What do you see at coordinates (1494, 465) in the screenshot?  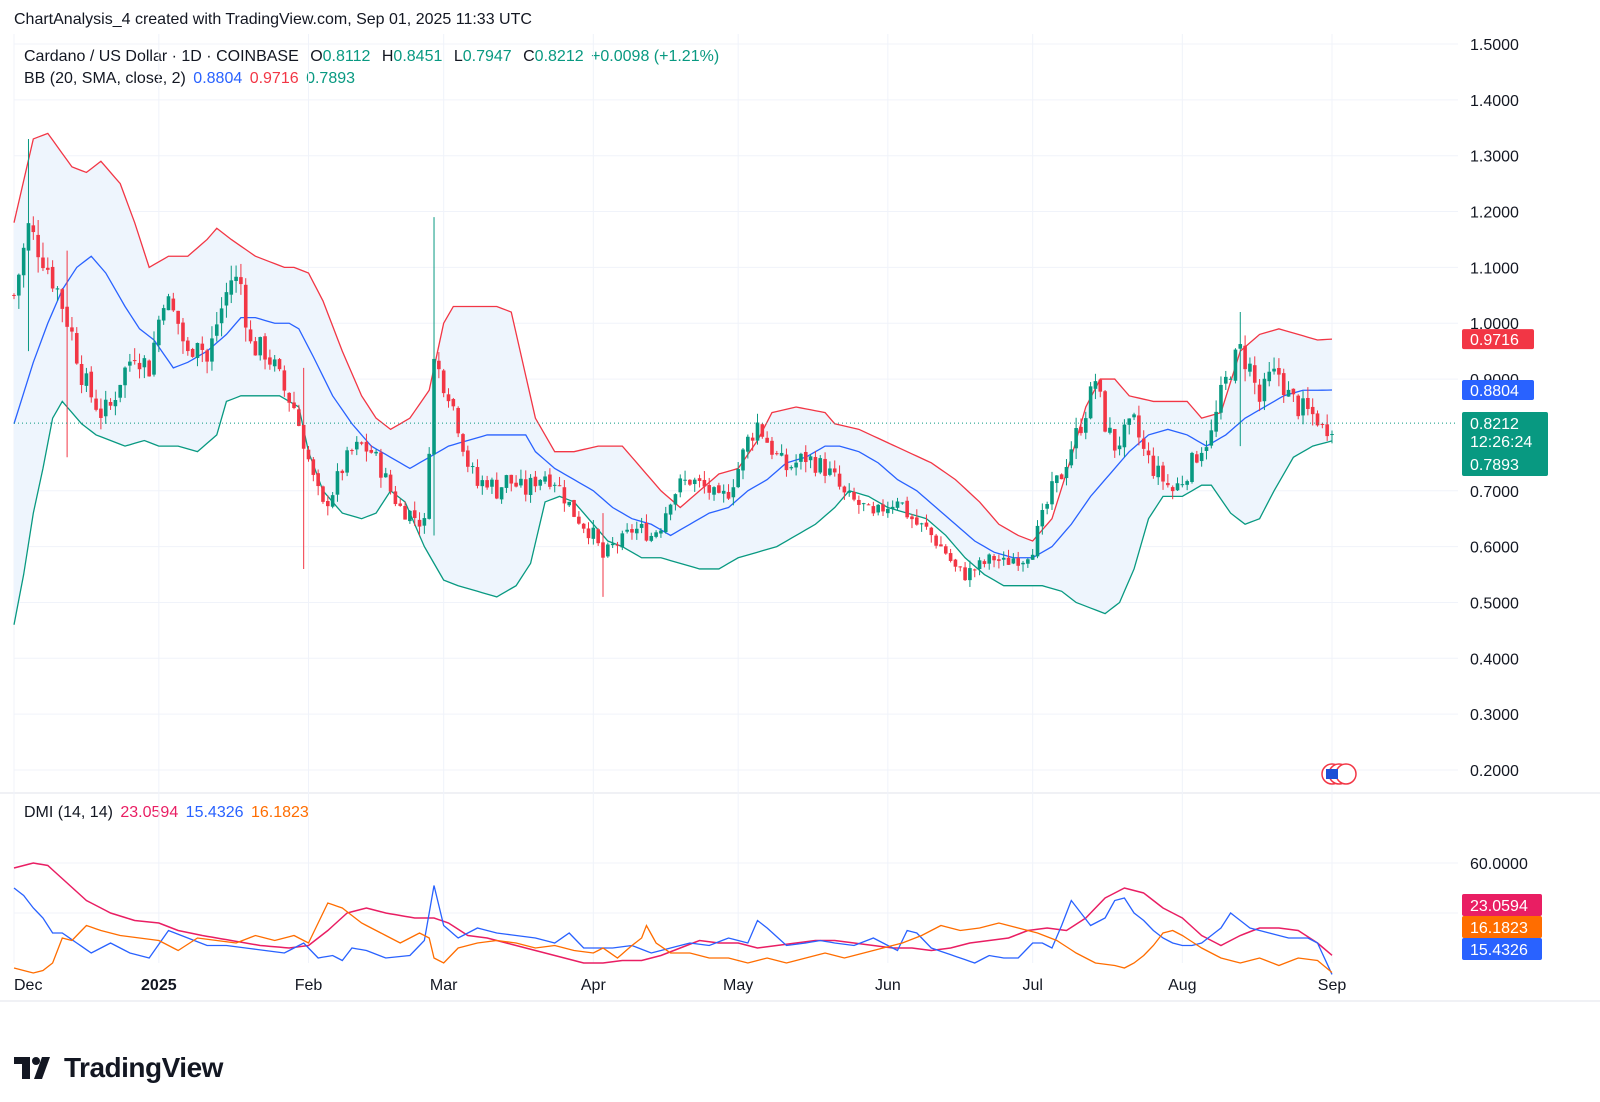 I see `bb-lower-badge-text: 0.7893` at bounding box center [1494, 465].